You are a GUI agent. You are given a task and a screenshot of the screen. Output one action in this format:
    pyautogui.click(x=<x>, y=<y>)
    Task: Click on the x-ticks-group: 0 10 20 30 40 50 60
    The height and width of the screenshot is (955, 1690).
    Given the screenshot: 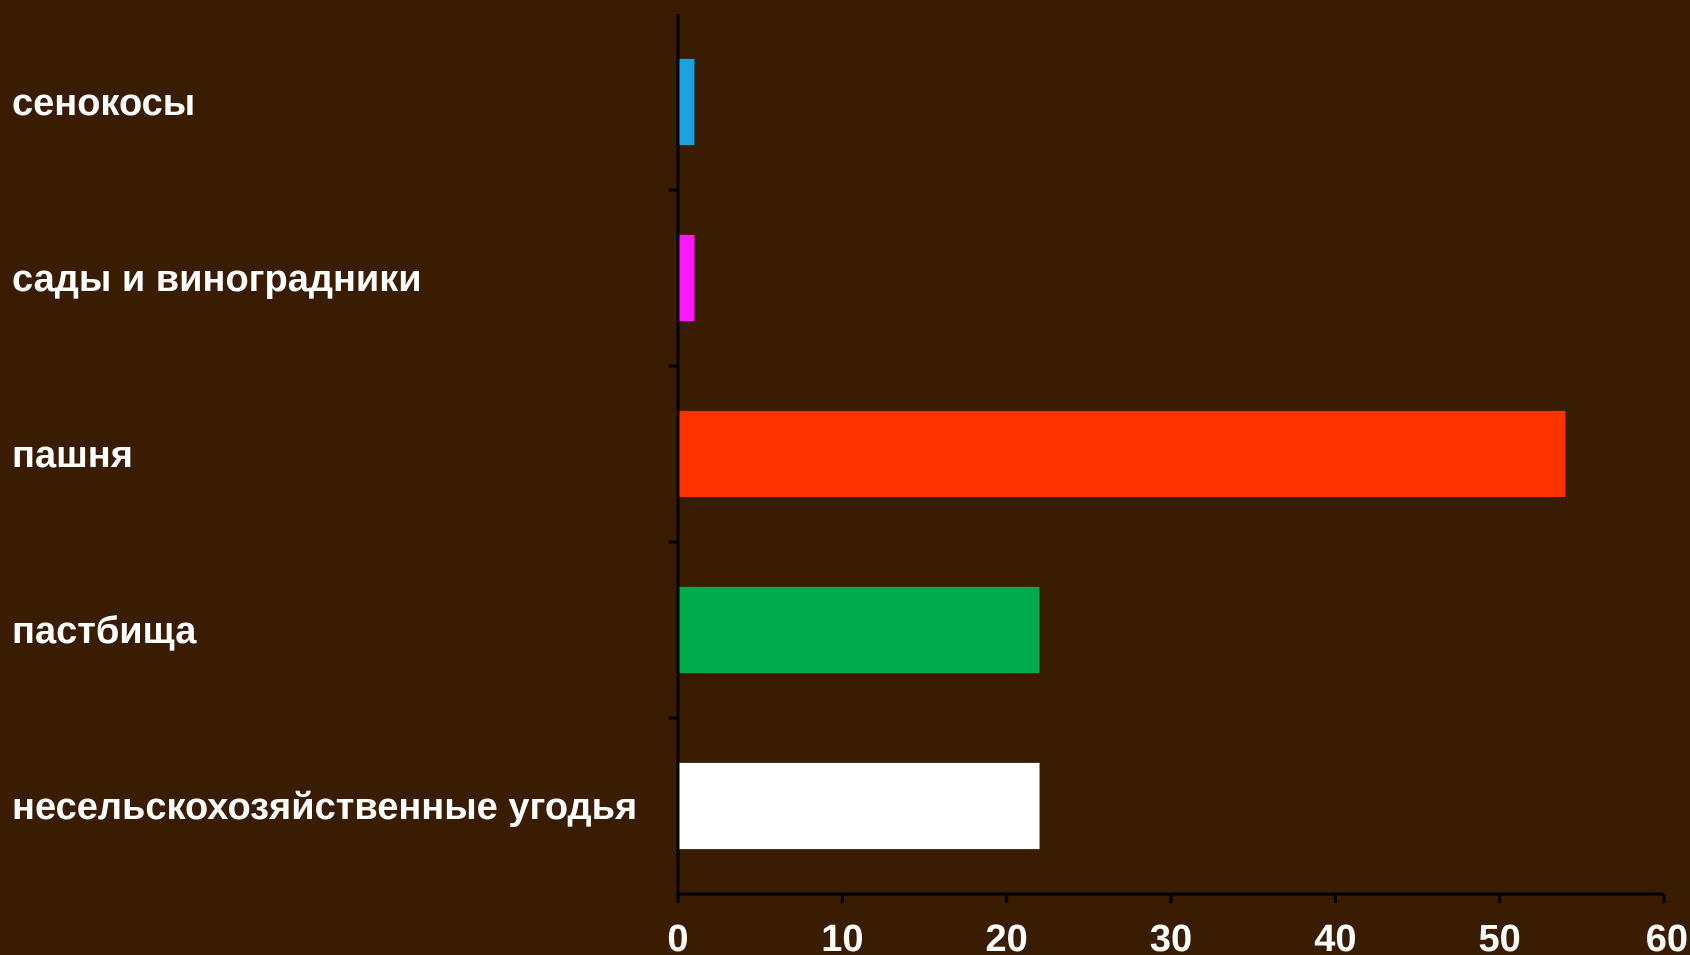 What is the action you would take?
    pyautogui.click(x=1177, y=924)
    